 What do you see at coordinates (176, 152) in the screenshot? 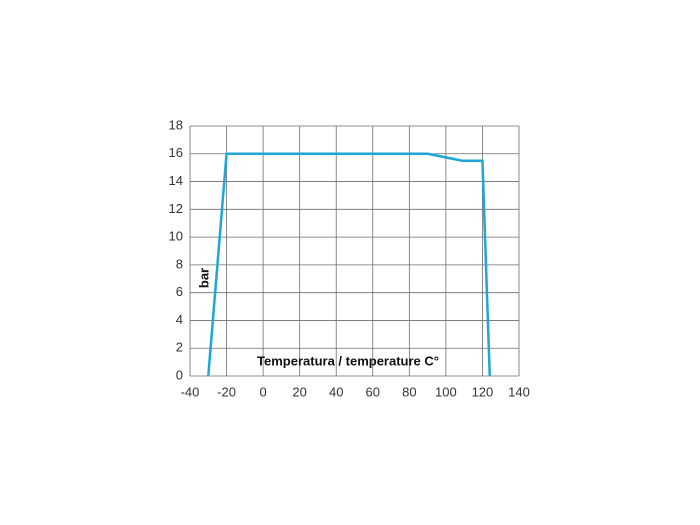
I see `y-tick-label: 16` at bounding box center [176, 152].